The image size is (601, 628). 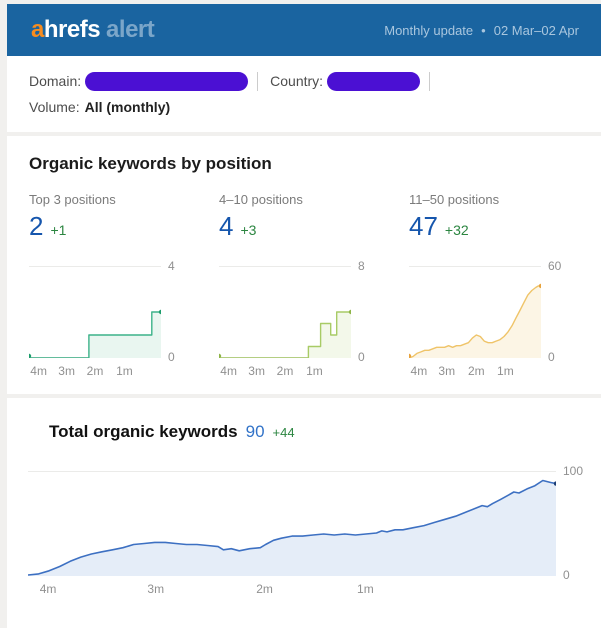 What do you see at coordinates (454, 199) in the screenshot?
I see `stat-label: 11–50 positions` at bounding box center [454, 199].